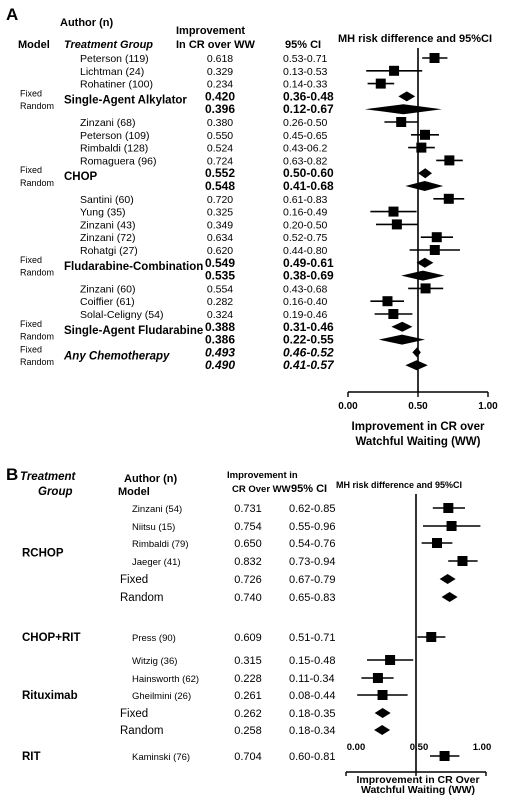 This screenshot has width=520, height=796. Describe the element at coordinates (305, 302) in the screenshot. I see `ci-value: 0.16-0.40` at that location.